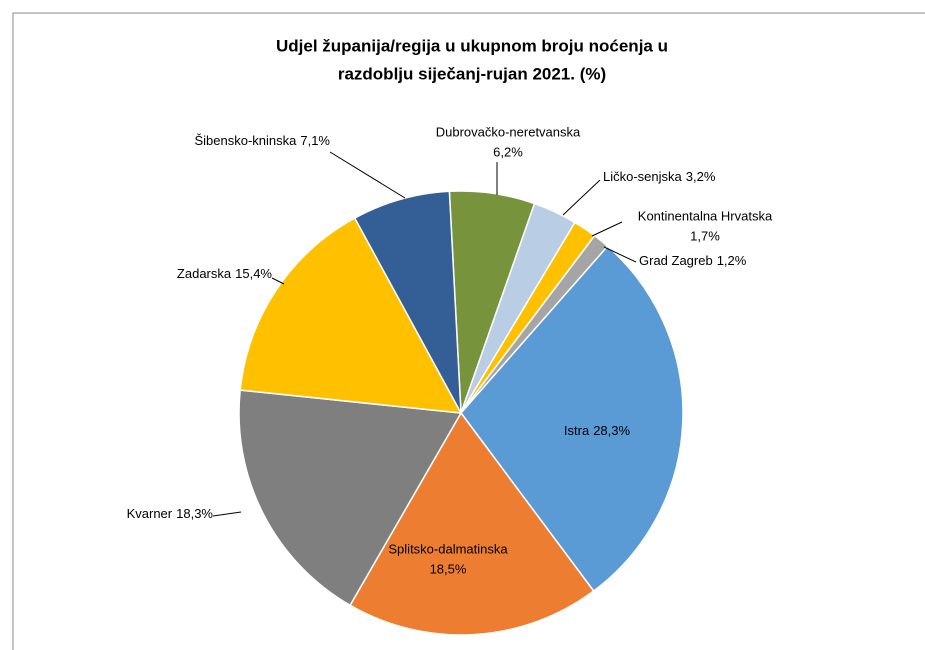 This screenshot has height=650, width=925. What do you see at coordinates (705, 235) in the screenshot?
I see `data-label-value: 1,7%` at bounding box center [705, 235].